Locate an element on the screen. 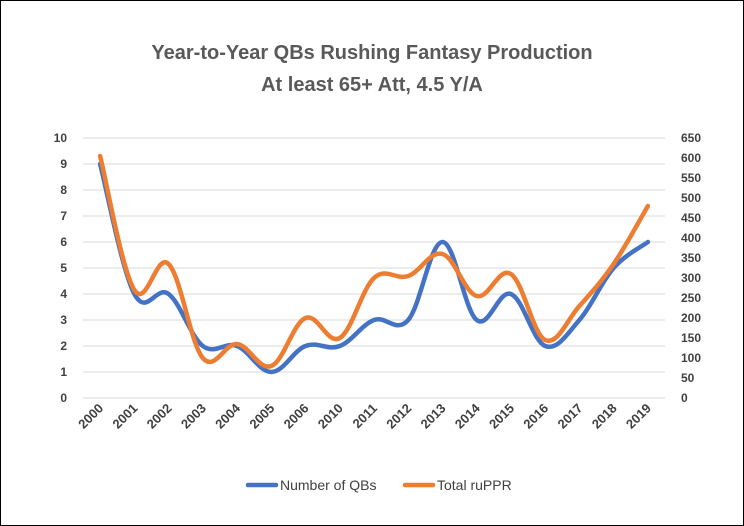 The height and width of the screenshot is (526, 744). right-y-tick-label: 0 is located at coordinates (684, 398).